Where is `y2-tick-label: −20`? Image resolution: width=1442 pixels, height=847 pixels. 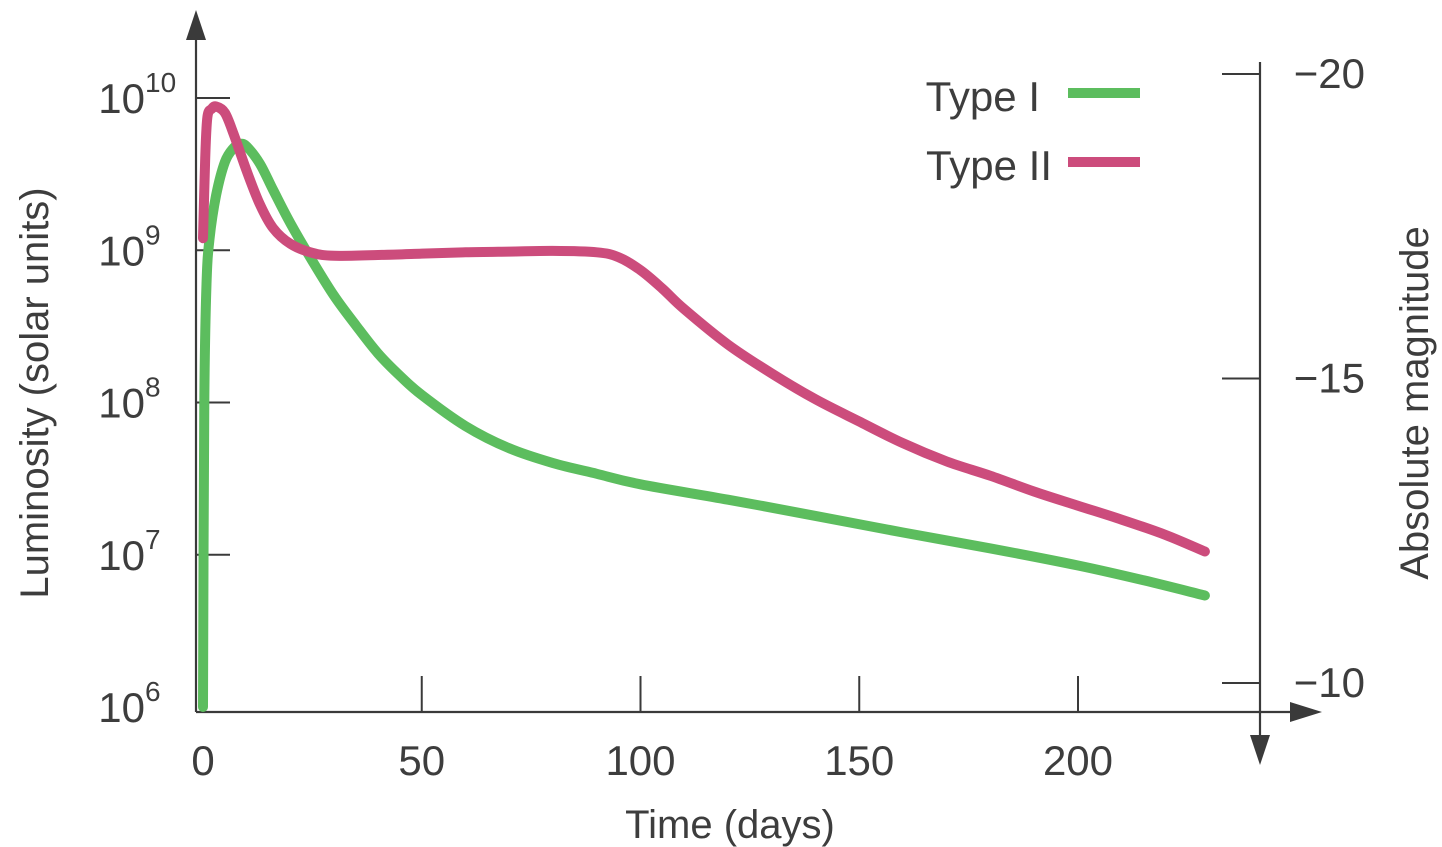
y2-tick-label: −20 is located at coordinates (1329, 73).